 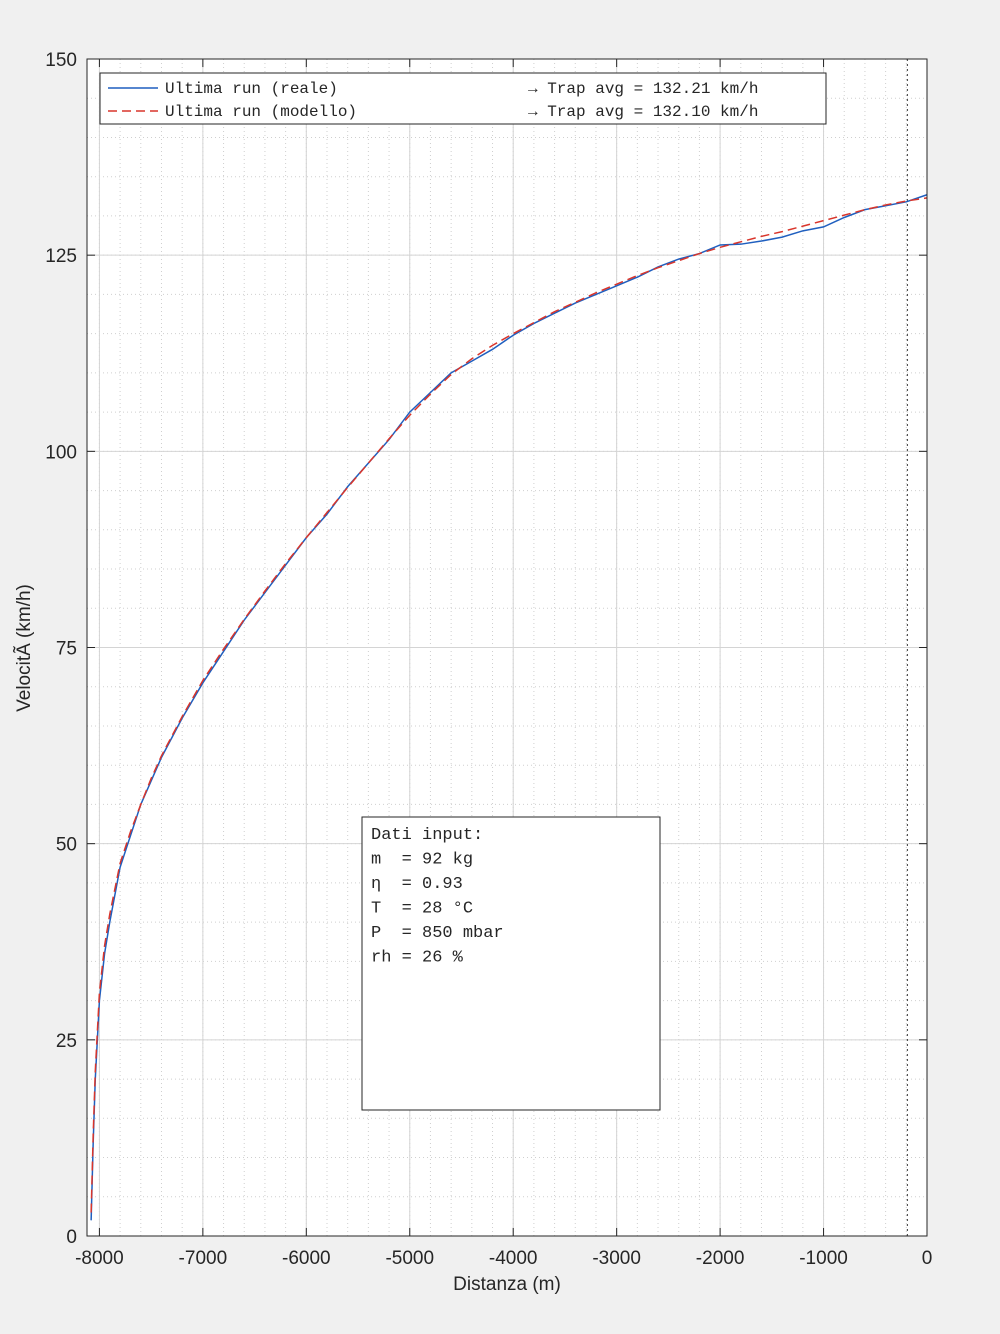 What do you see at coordinates (422, 909) in the screenshot?
I see `annotation-line: T = 28 °C` at bounding box center [422, 909].